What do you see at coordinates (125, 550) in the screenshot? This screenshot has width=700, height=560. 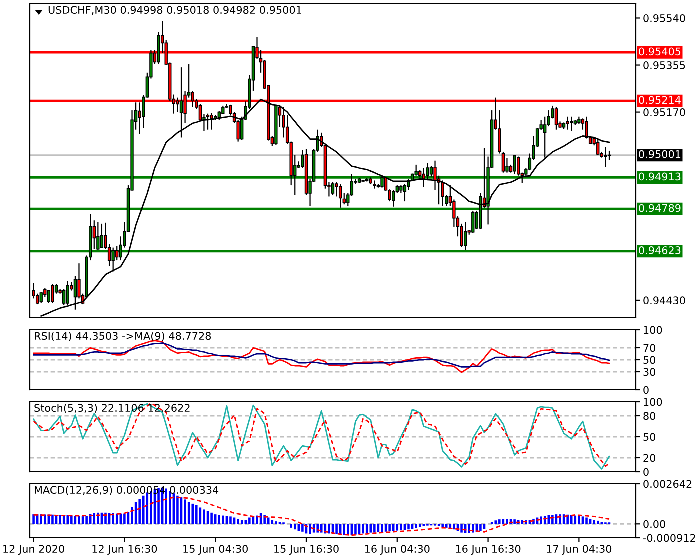 I see `x-tick-label: 12 Jun 16:30` at bounding box center [125, 550].